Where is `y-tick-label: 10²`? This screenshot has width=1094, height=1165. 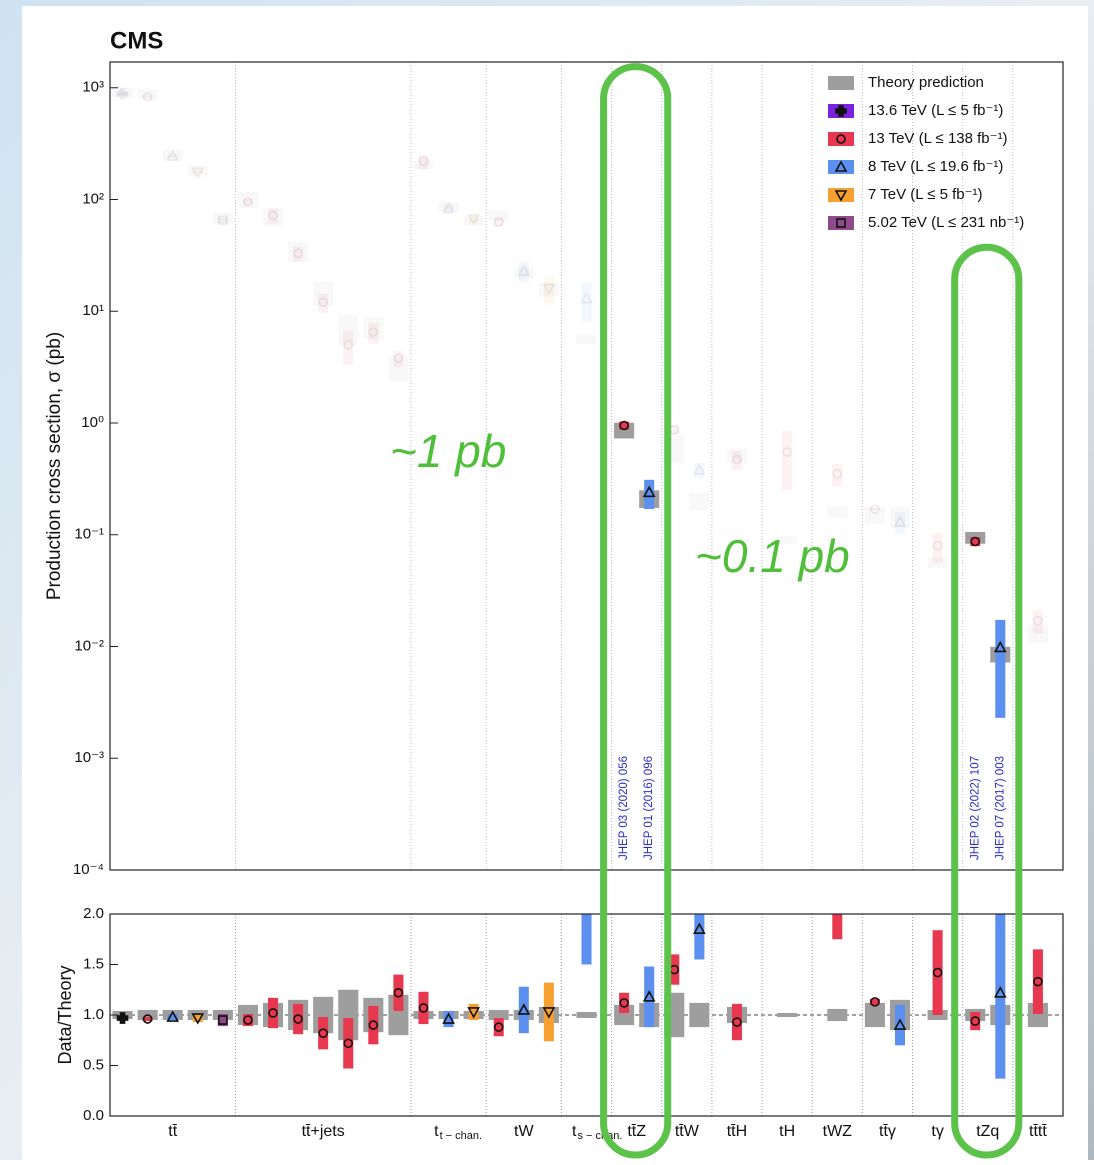
y-tick-label: 10² is located at coordinates (93, 198).